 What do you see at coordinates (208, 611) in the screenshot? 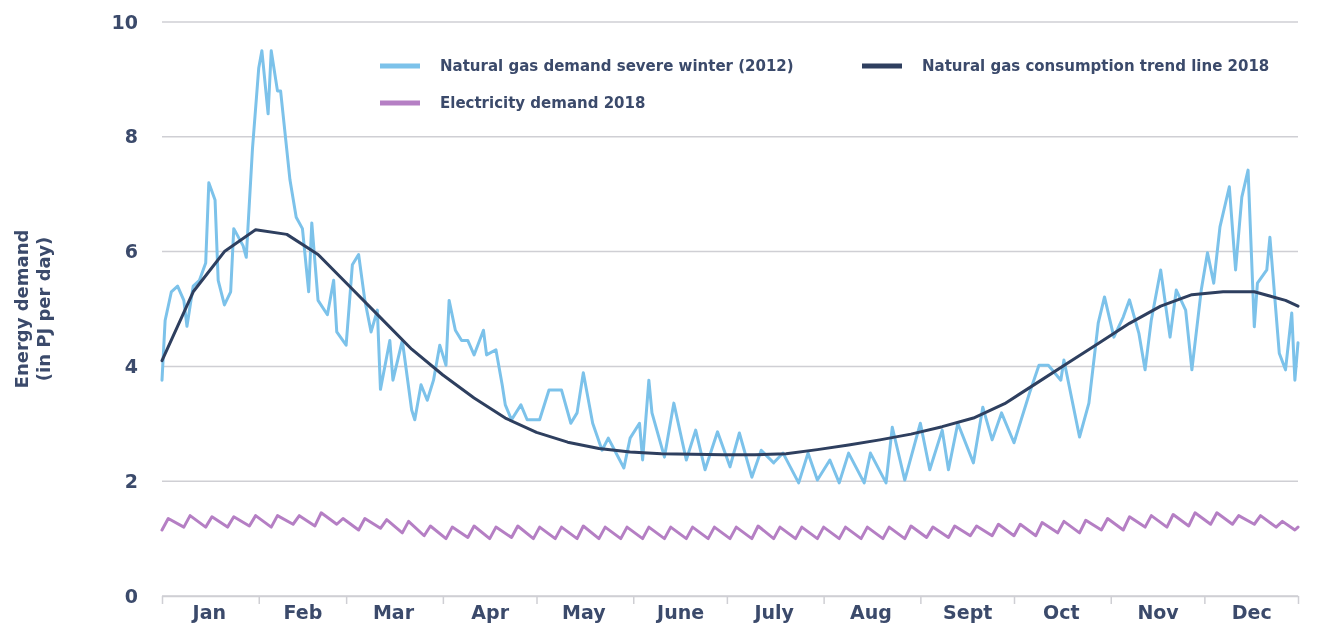
I see `x-tick-label: Jan` at bounding box center [208, 611].